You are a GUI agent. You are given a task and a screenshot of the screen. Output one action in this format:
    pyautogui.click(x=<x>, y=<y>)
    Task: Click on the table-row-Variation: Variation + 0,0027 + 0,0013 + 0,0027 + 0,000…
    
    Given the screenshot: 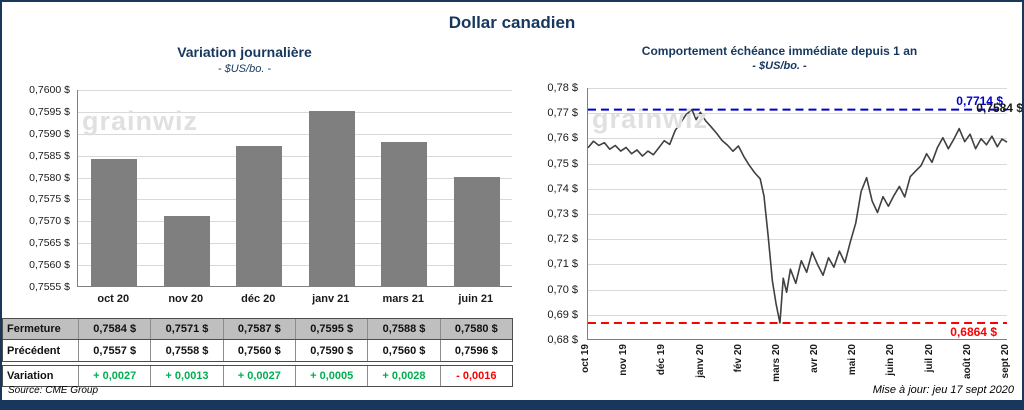 What is the action you would take?
    pyautogui.click(x=257, y=376)
    